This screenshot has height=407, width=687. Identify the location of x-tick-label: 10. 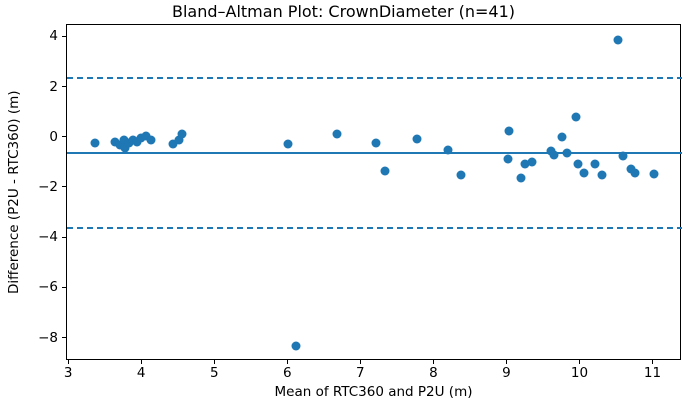
(579, 373).